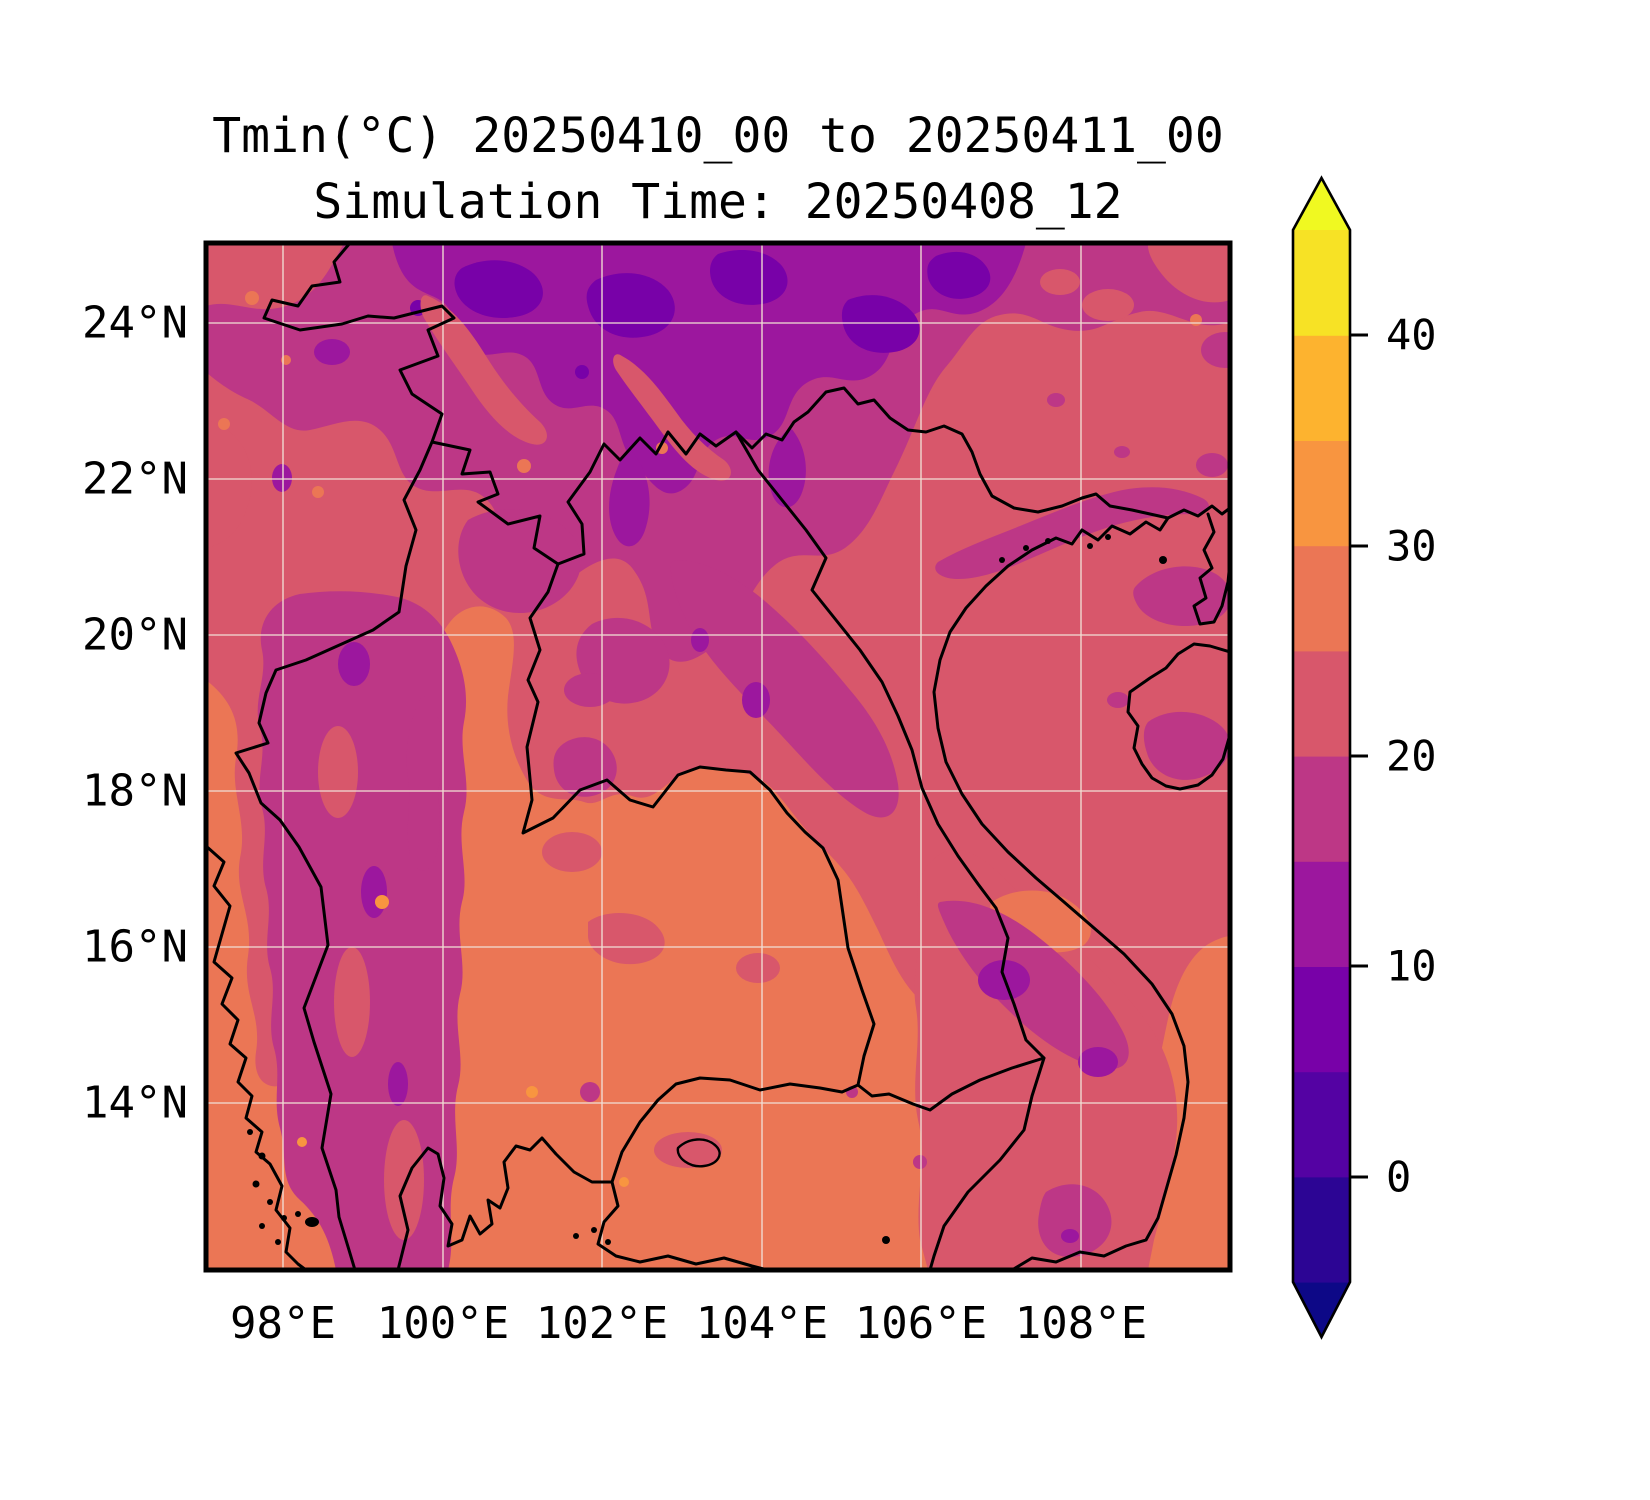 Image resolution: width=1650 pixels, height=1500 pixels. Describe the element at coordinates (1075, 1220) in the screenshot. I see `contour-region-delta` at that location.